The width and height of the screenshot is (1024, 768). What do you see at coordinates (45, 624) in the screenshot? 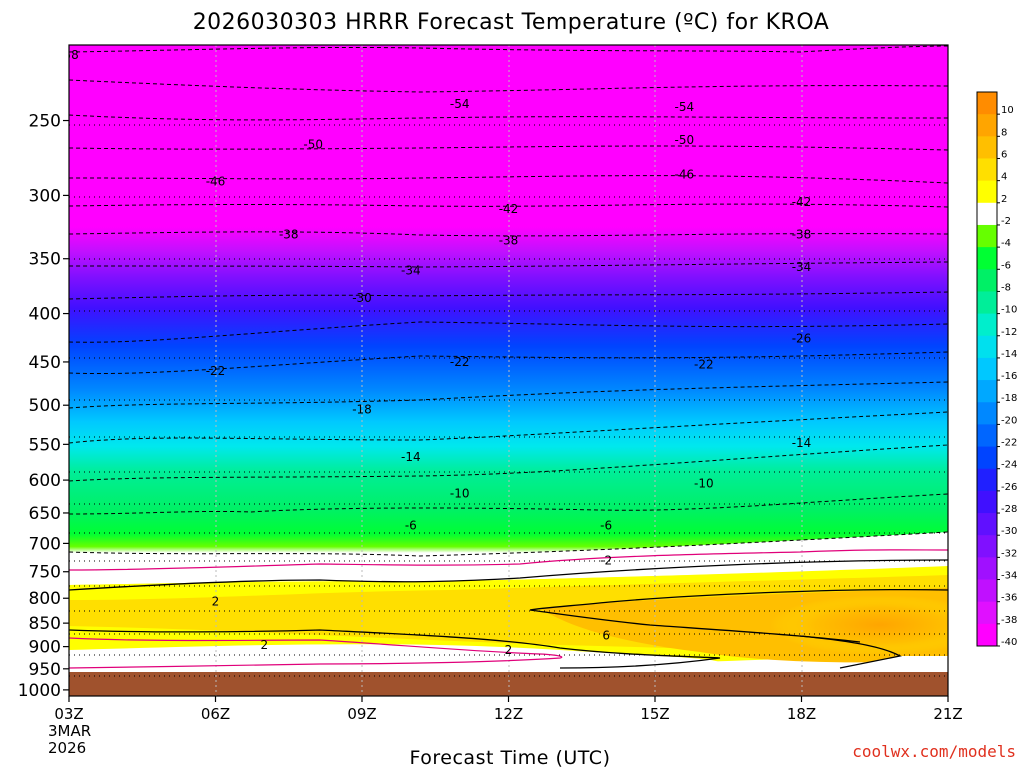
I see `y-tick-label: 850` at bounding box center [45, 624].